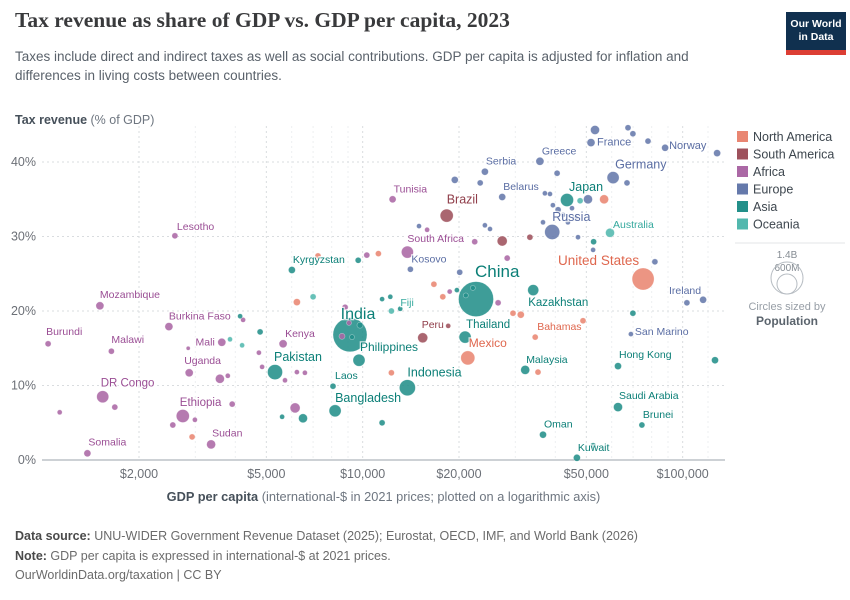 Image resolution: width=850 pixels, height=600 pixels. Describe the element at coordinates (222, 342) in the screenshot. I see `point-mali` at that location.